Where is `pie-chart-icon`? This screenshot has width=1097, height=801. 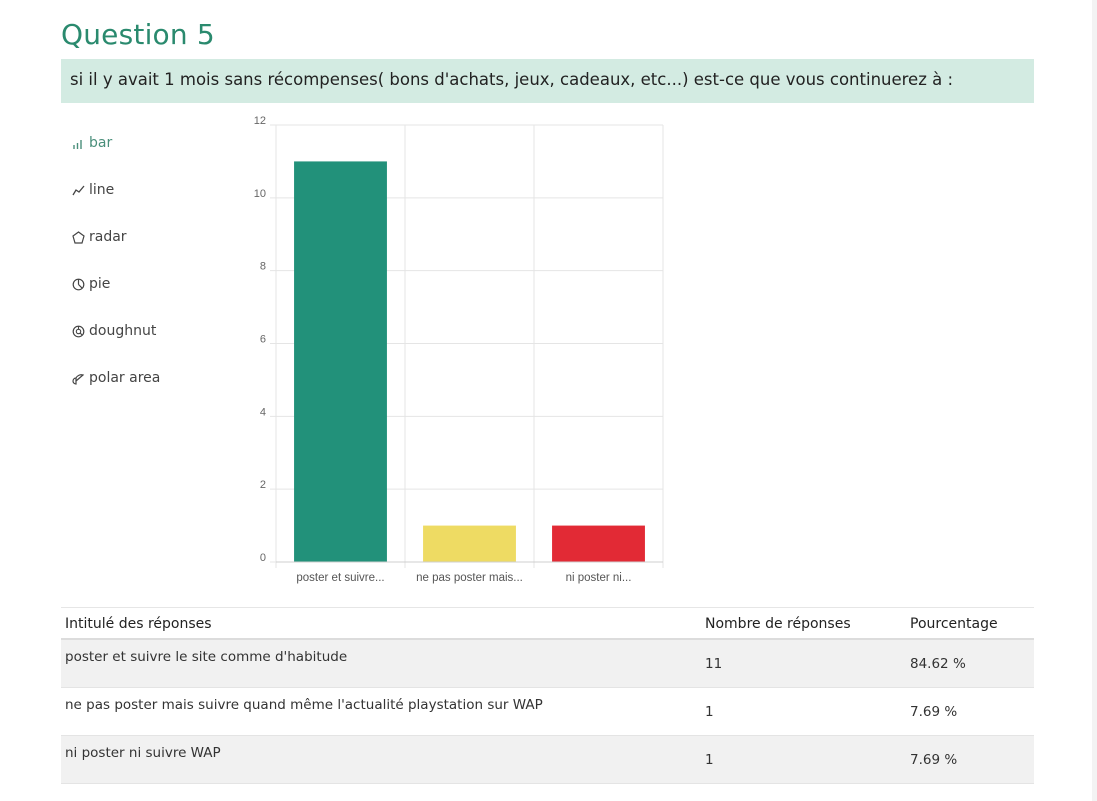 pie-chart-icon is located at coordinates (78, 284).